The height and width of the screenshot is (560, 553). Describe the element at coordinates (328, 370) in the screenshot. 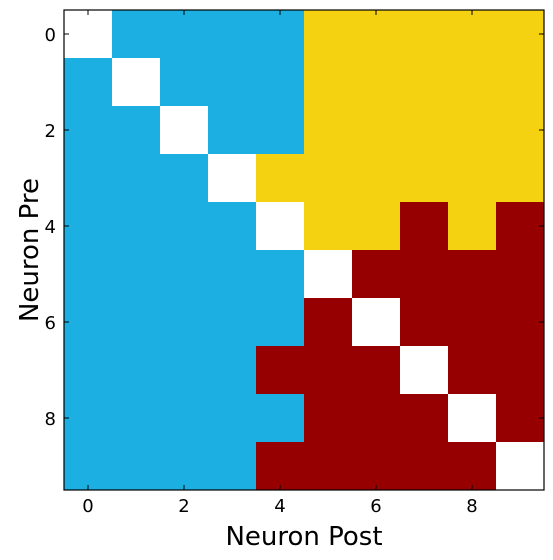

I see `heatmap-cell-r7-c5` at that location.